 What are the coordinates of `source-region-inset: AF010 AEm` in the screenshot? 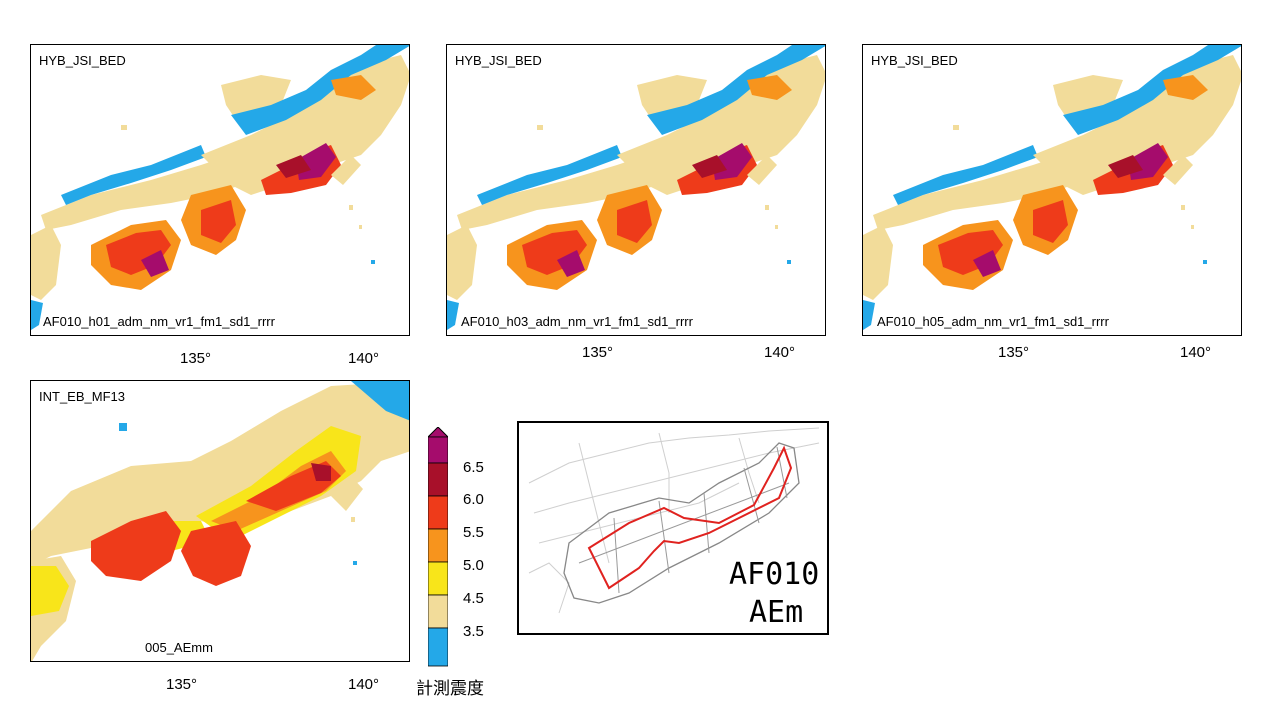 It's located at (673, 528).